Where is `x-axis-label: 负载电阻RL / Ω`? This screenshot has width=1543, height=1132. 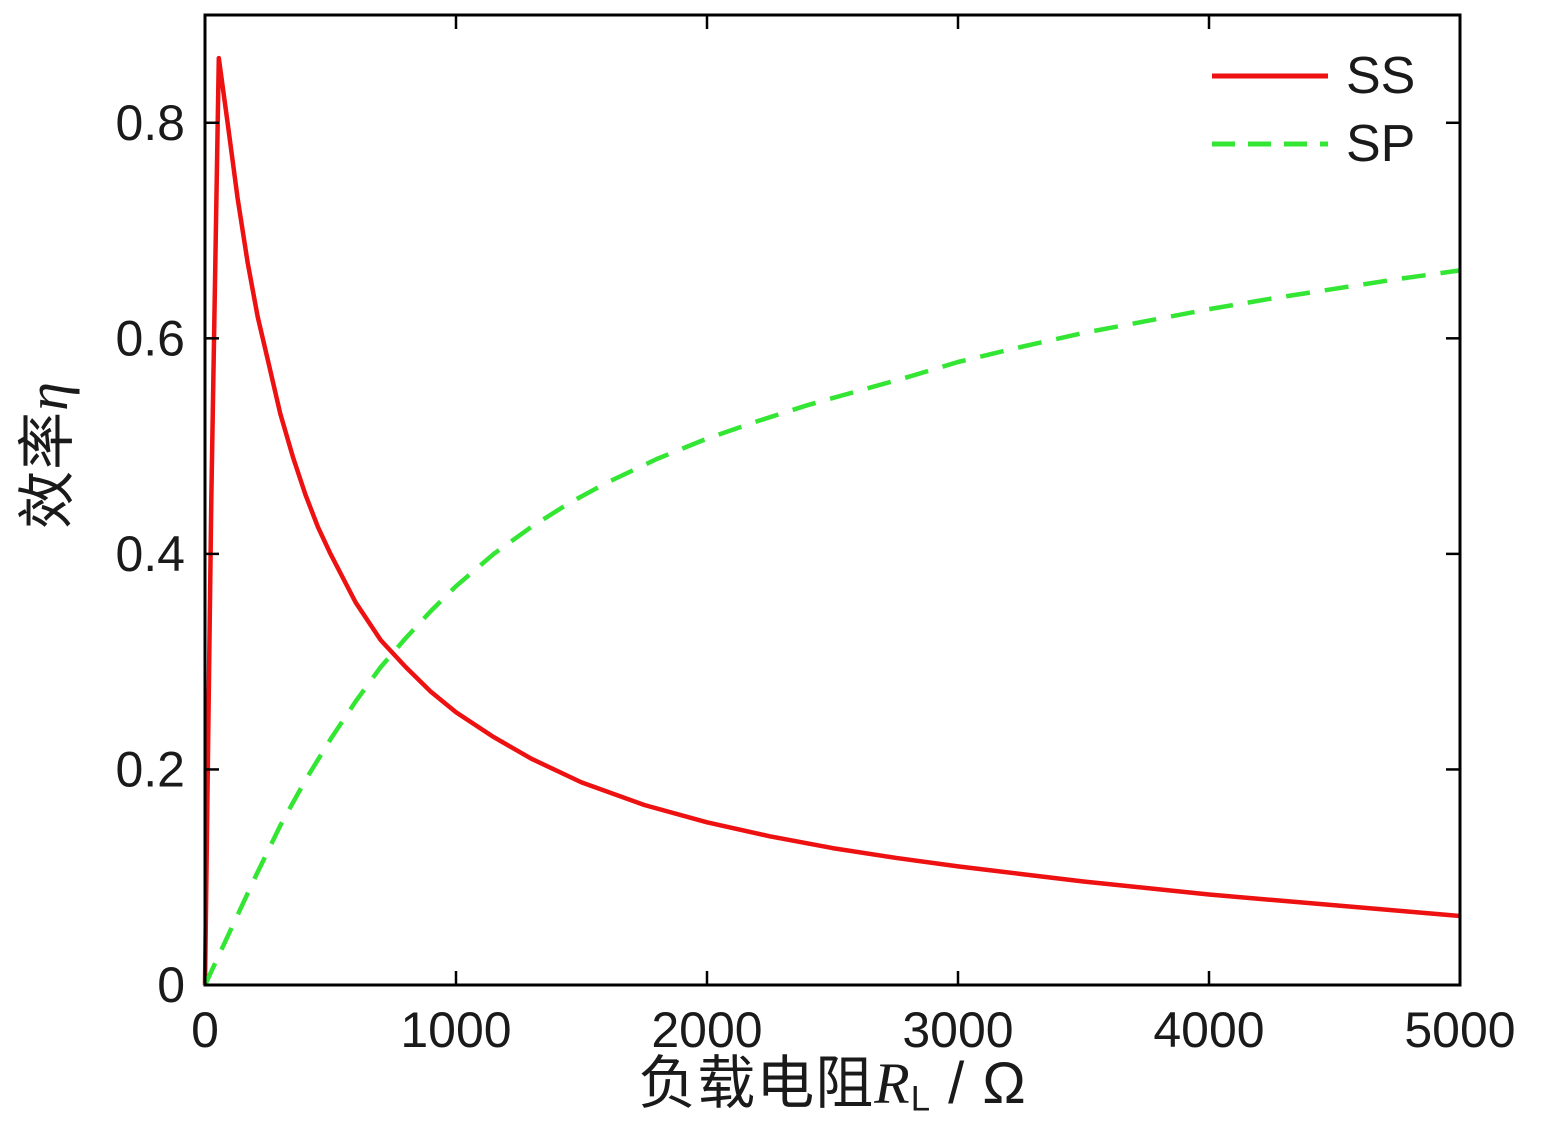
x-axis-label: 负载电阻RL / Ω is located at coordinates (832, 1078).